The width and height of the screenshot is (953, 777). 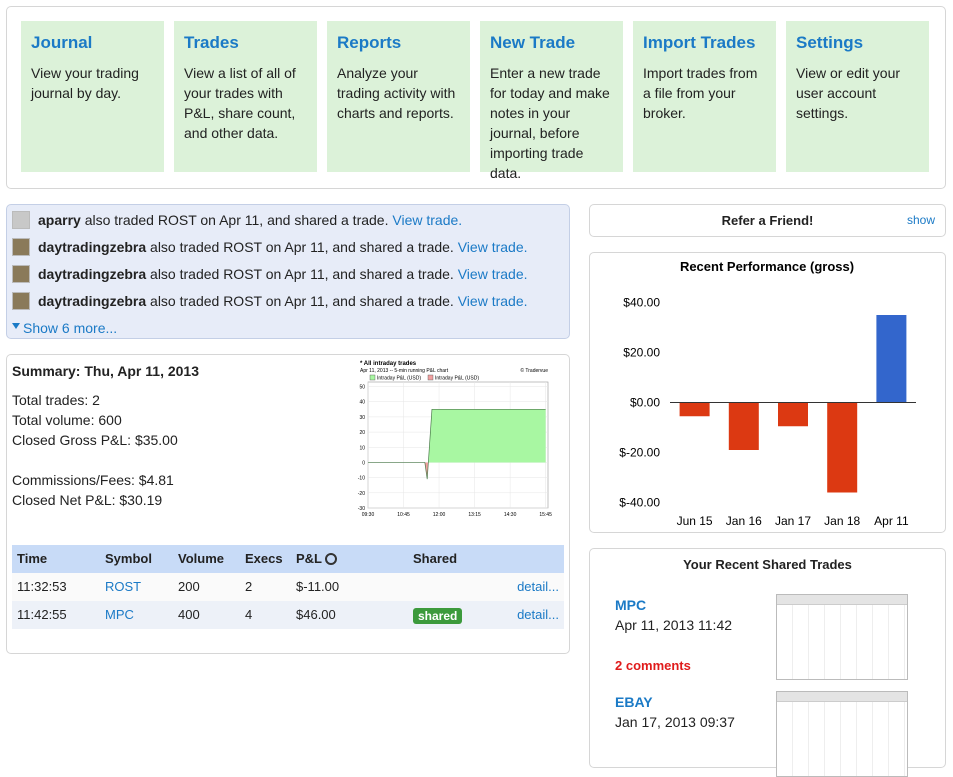 What do you see at coordinates (331, 559) in the screenshot?
I see `settings-icon` at bounding box center [331, 559].